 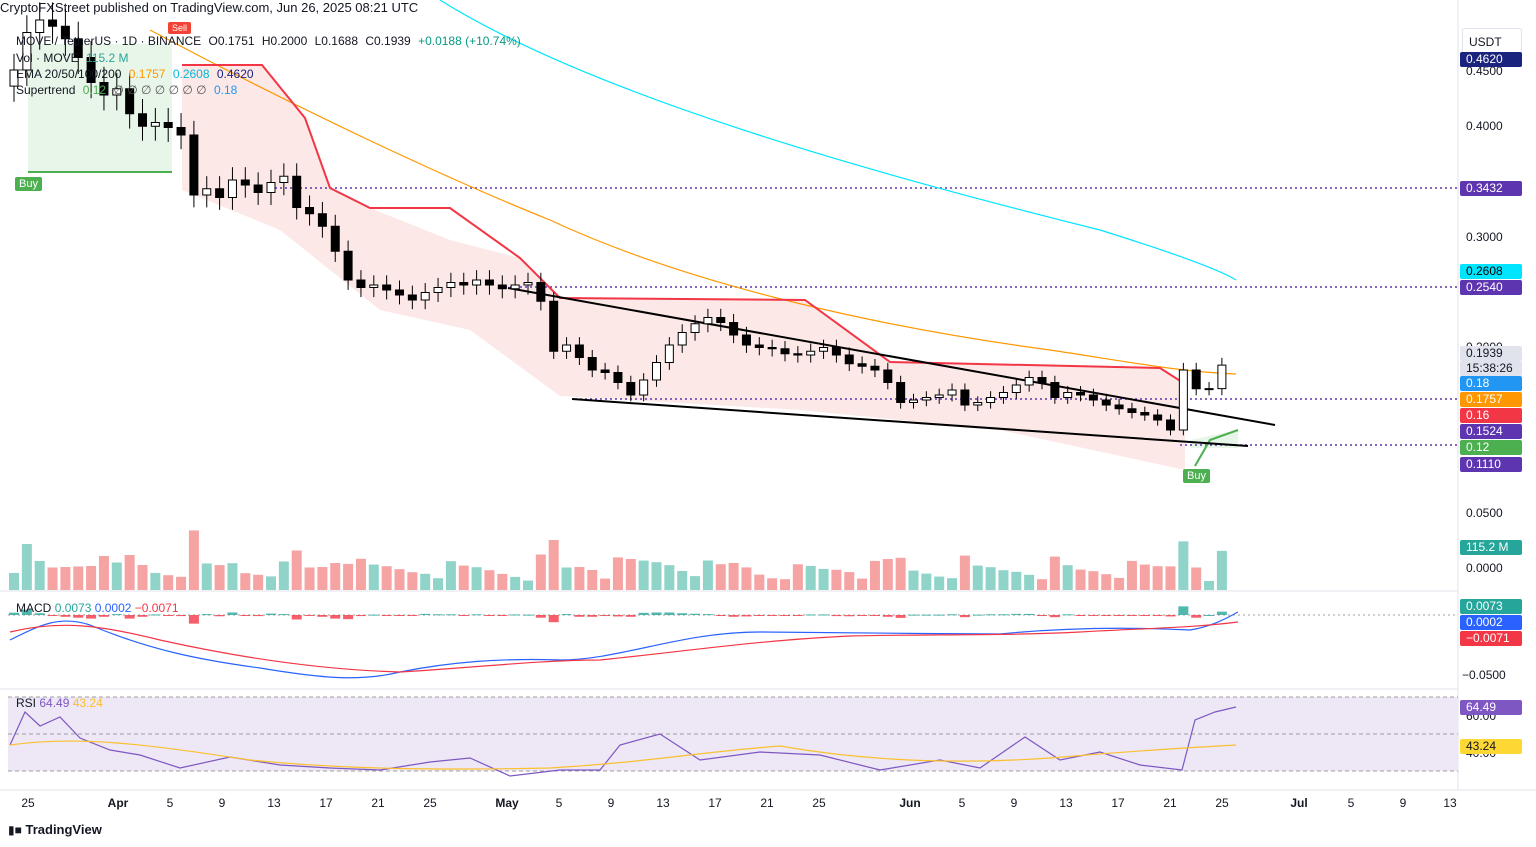 I want to click on time-axis-label: May, so click(x=507, y=803).